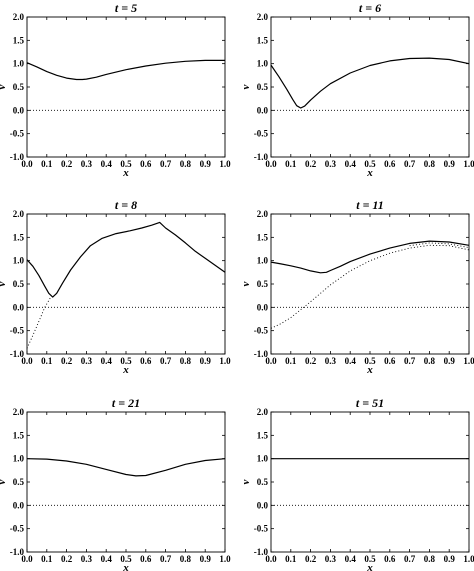 The image size is (474, 571). What do you see at coordinates (370, 205) in the screenshot?
I see `panel-title: t = 11` at bounding box center [370, 205].